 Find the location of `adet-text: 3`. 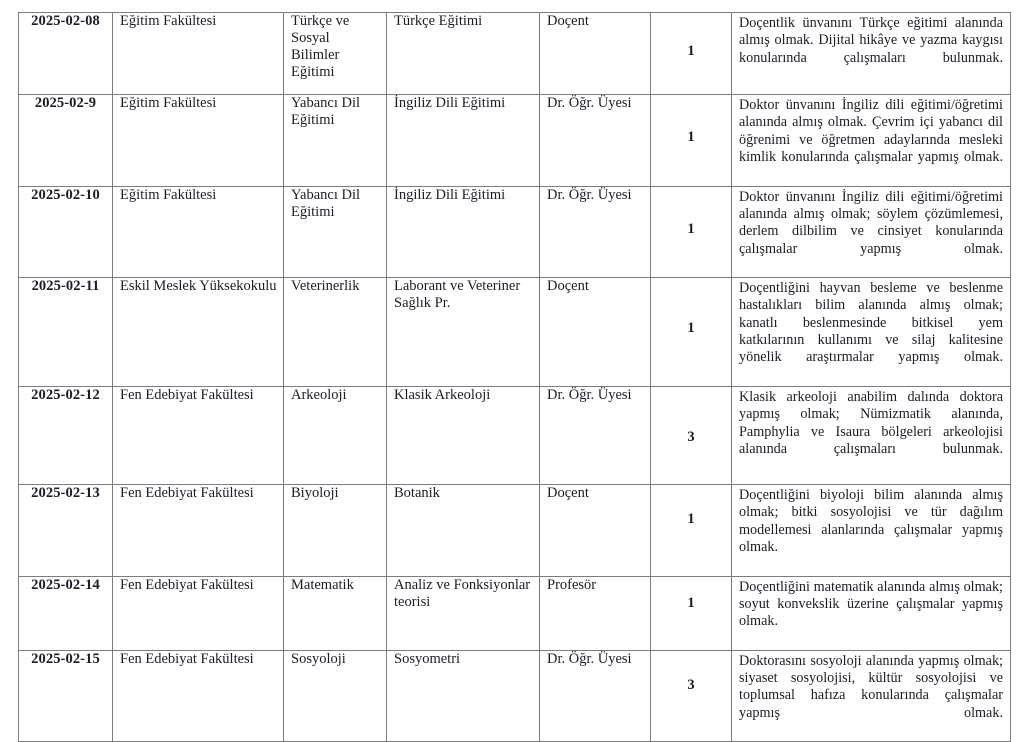

adet-text: 3 is located at coordinates (691, 437).